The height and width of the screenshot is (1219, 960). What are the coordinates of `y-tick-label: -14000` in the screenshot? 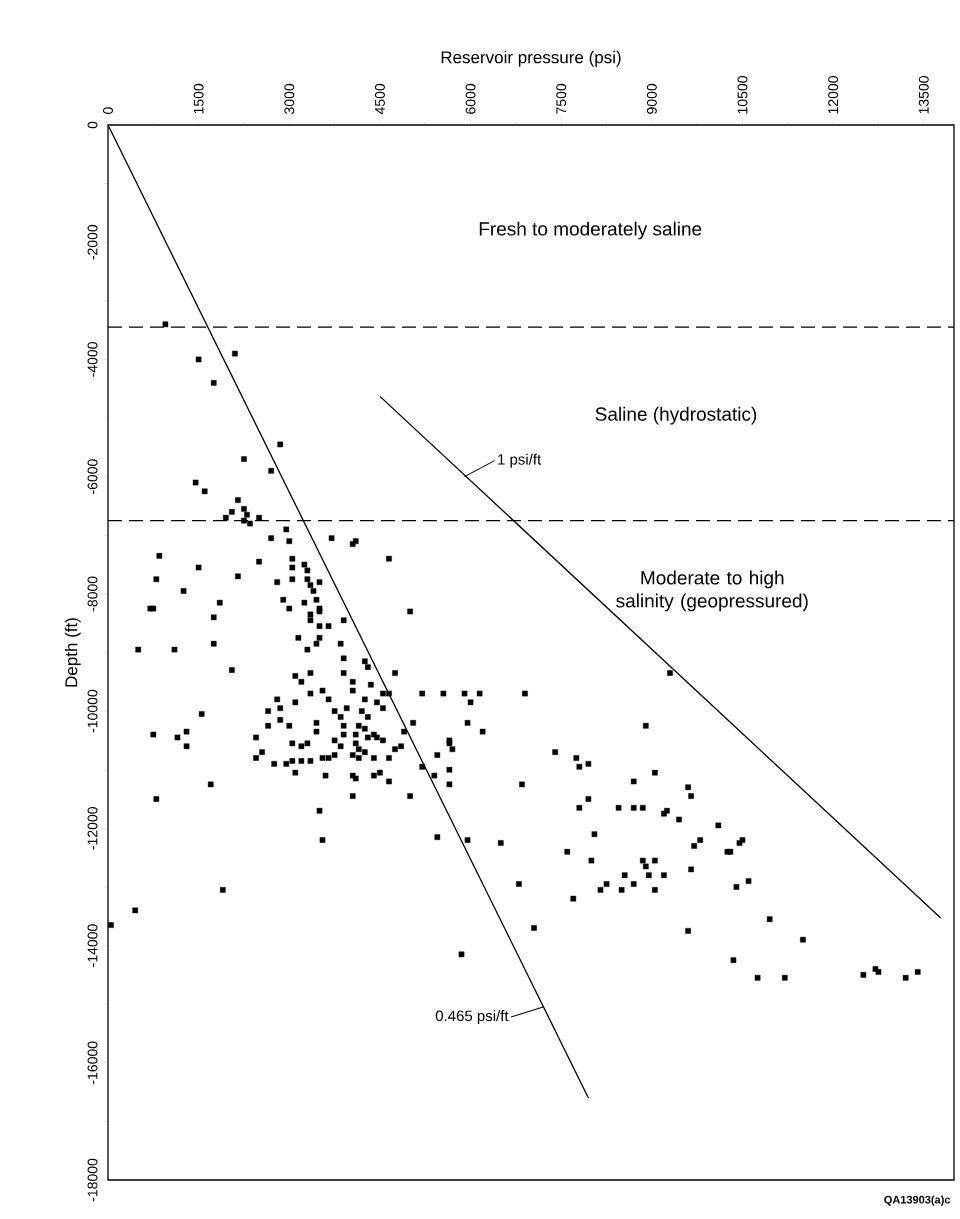 It's located at (92, 945).